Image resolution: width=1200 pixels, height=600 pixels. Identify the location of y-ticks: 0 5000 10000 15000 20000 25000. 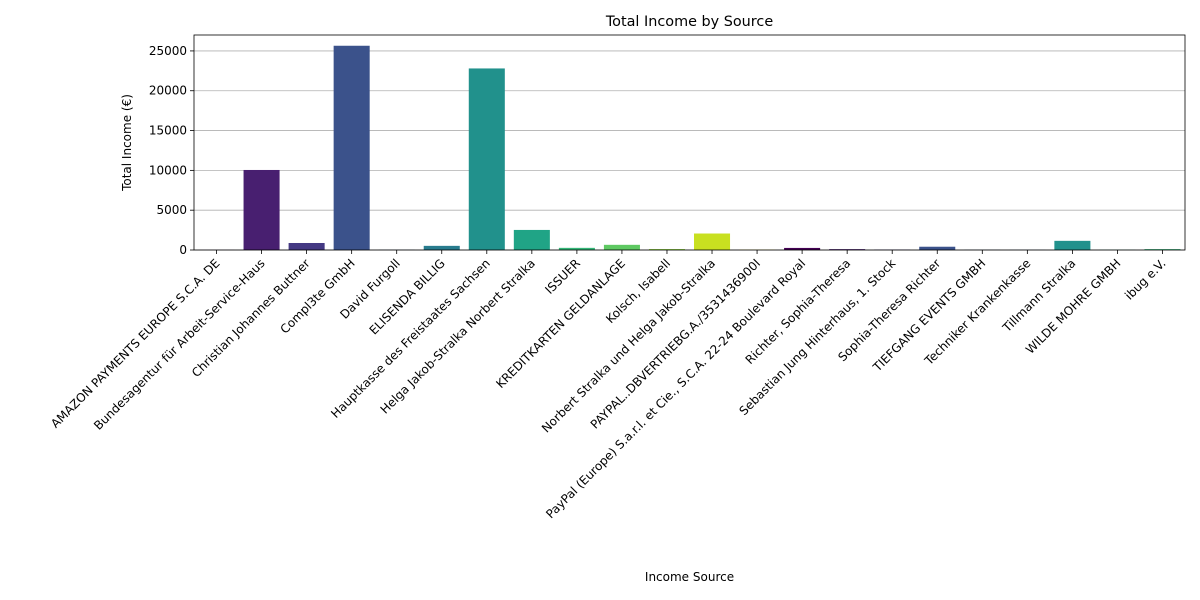
(171, 150).